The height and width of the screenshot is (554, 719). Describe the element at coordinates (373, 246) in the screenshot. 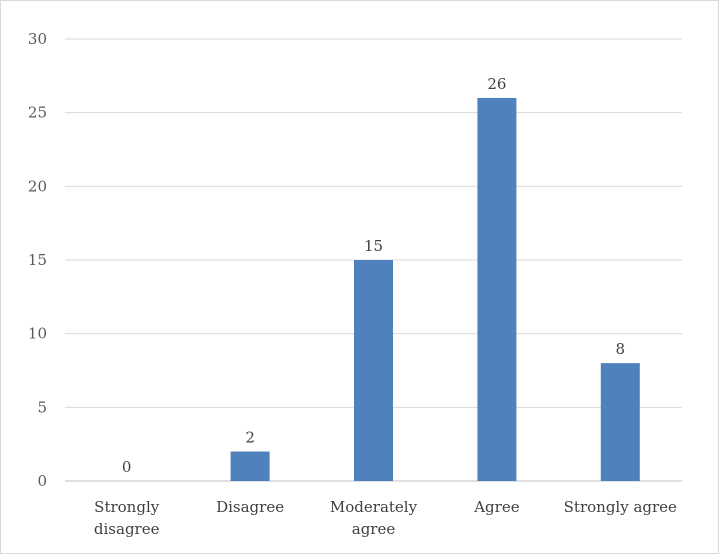

I see `data-label-2: 15` at that location.